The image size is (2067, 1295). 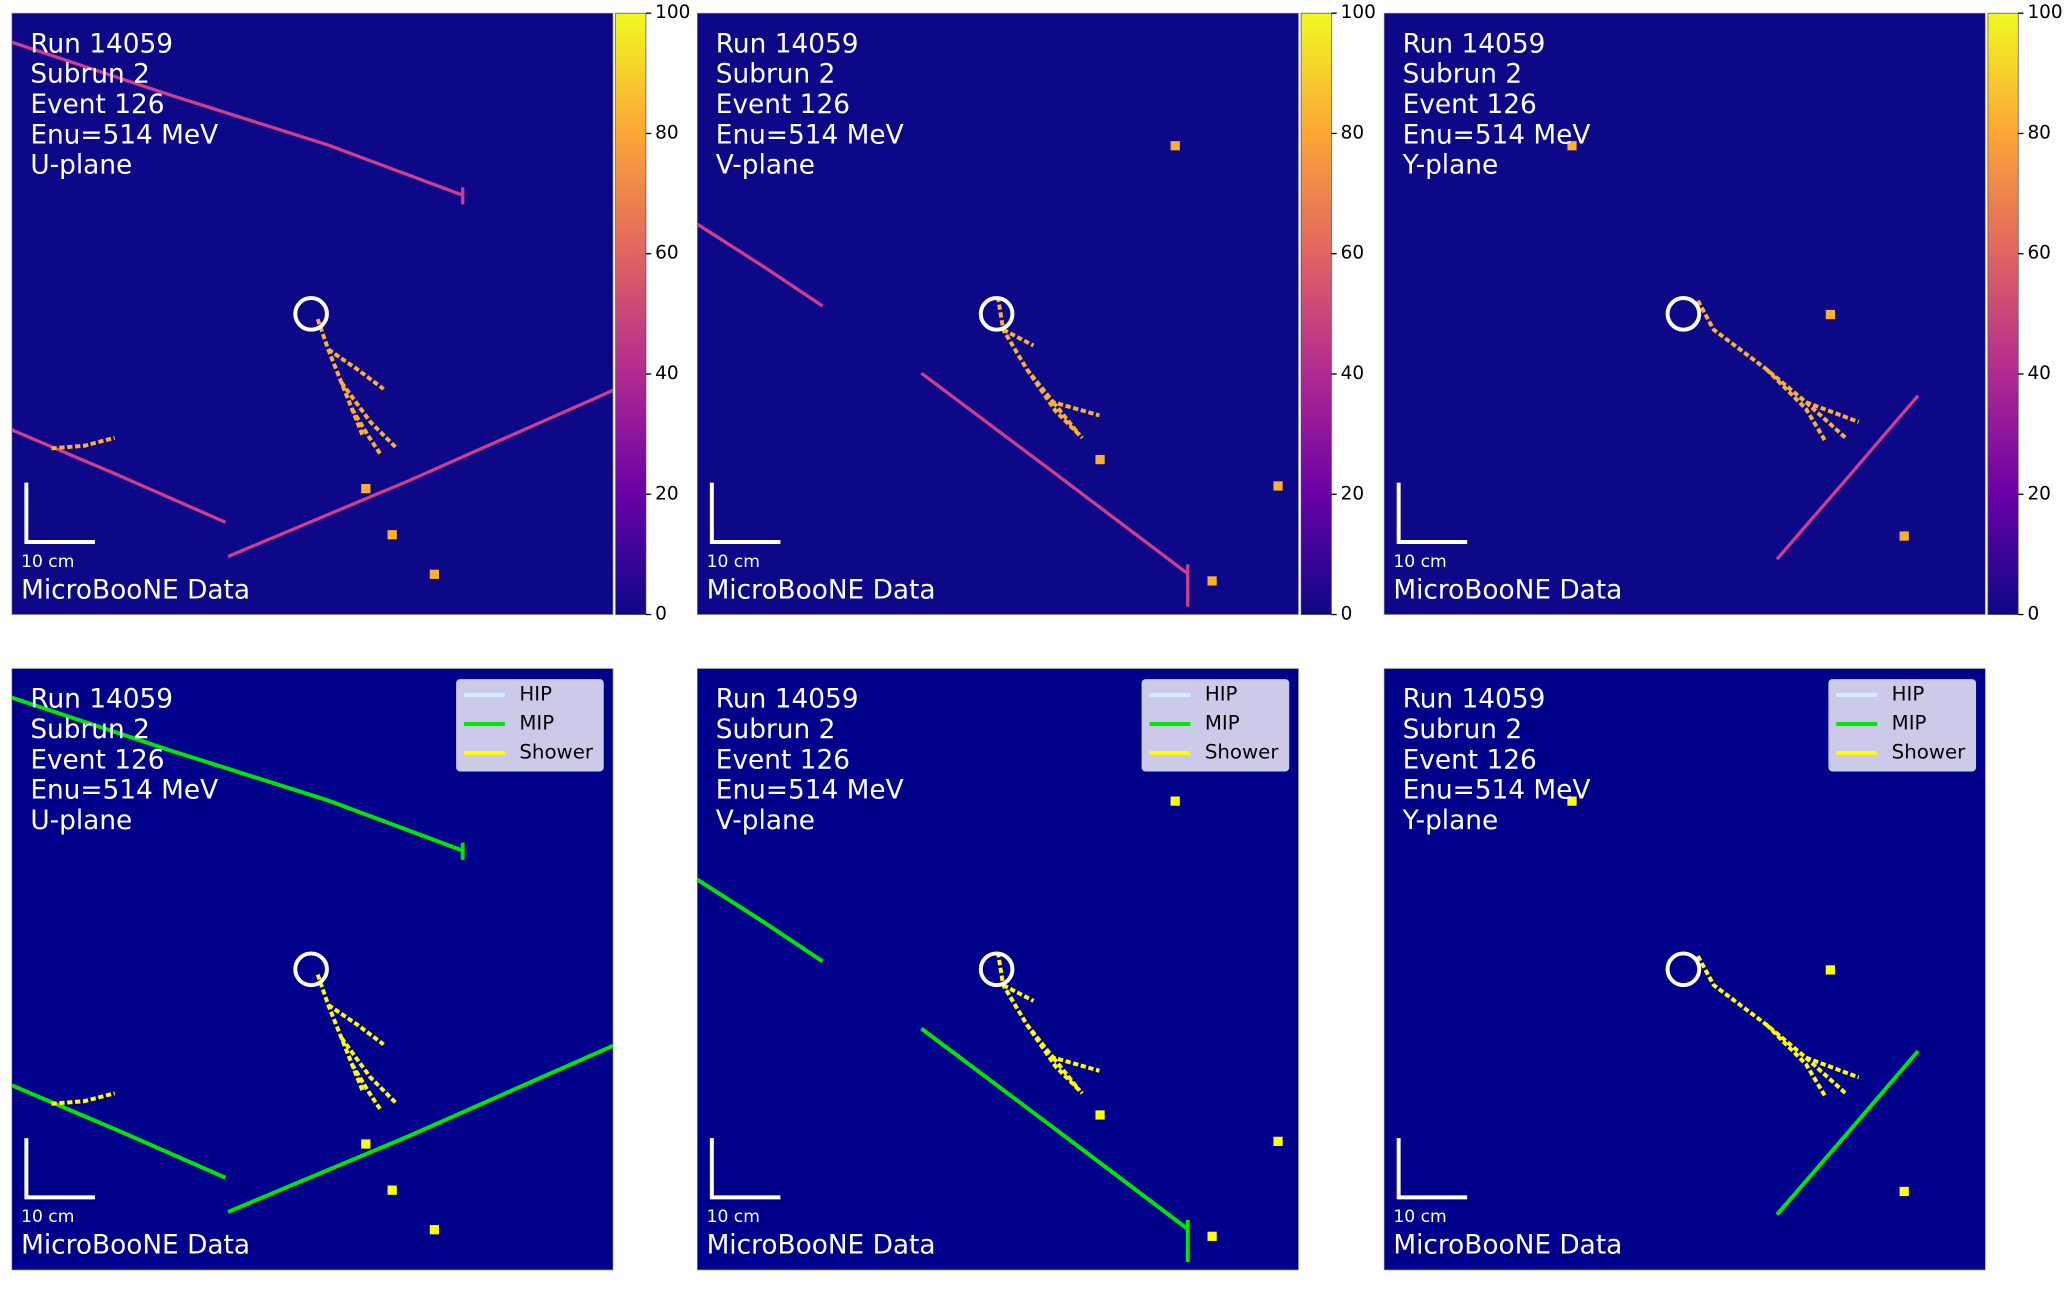 I want to click on event-info: V-plane, so click(x=765, y=821).